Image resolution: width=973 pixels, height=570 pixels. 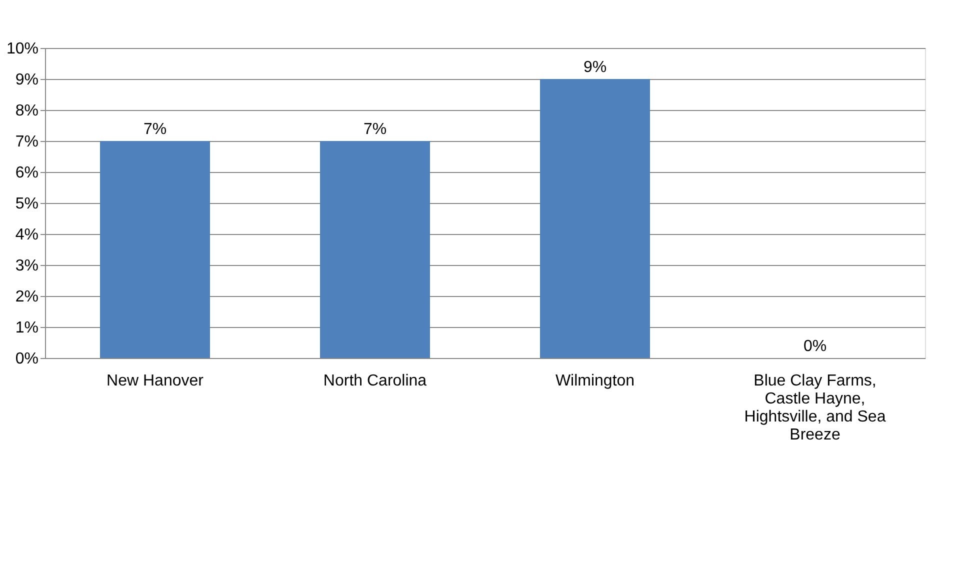 What do you see at coordinates (595, 67) in the screenshot?
I see `data-label: 9%` at bounding box center [595, 67].